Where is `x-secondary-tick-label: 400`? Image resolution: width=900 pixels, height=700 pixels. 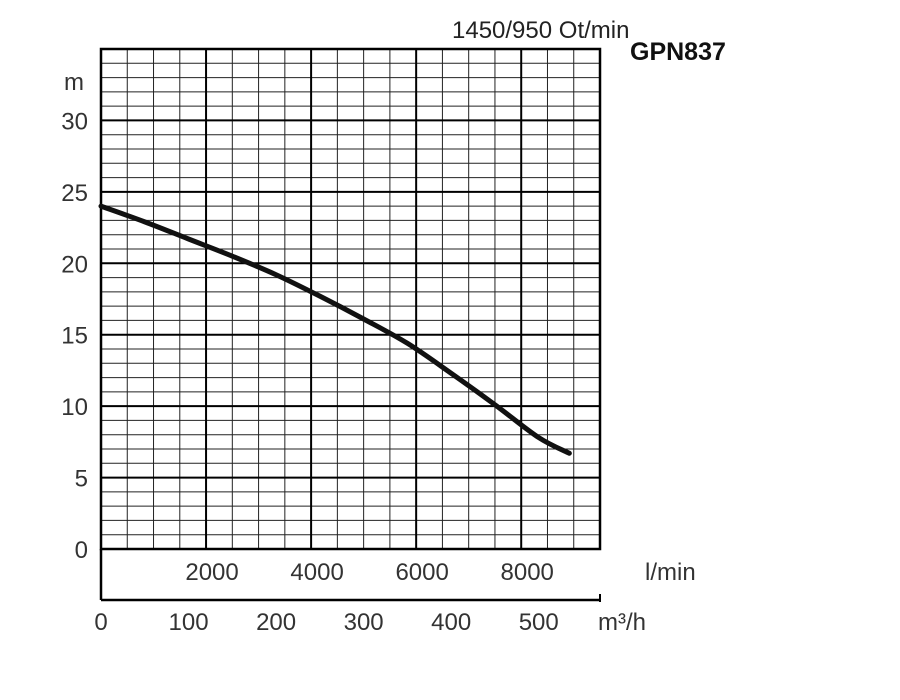
x-secondary-tick-label: 400 is located at coordinates (451, 622).